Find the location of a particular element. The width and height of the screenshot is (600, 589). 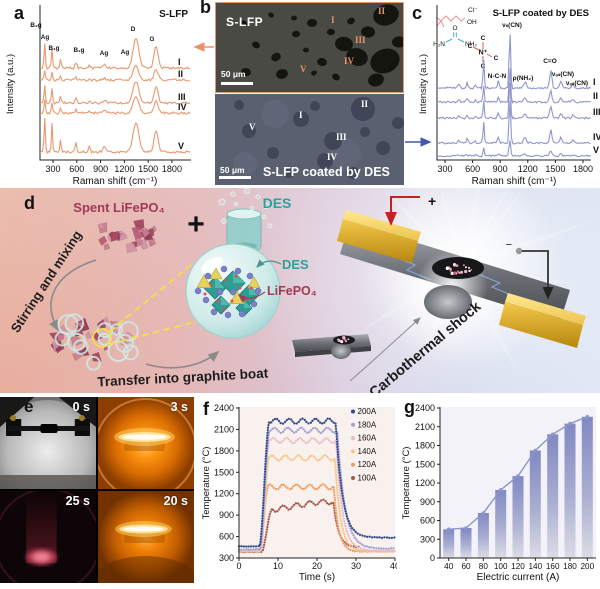

micrograph-s-lfp-coated: S-LFP coated by DES 50 μm II I V III IV is located at coordinates (309, 139).